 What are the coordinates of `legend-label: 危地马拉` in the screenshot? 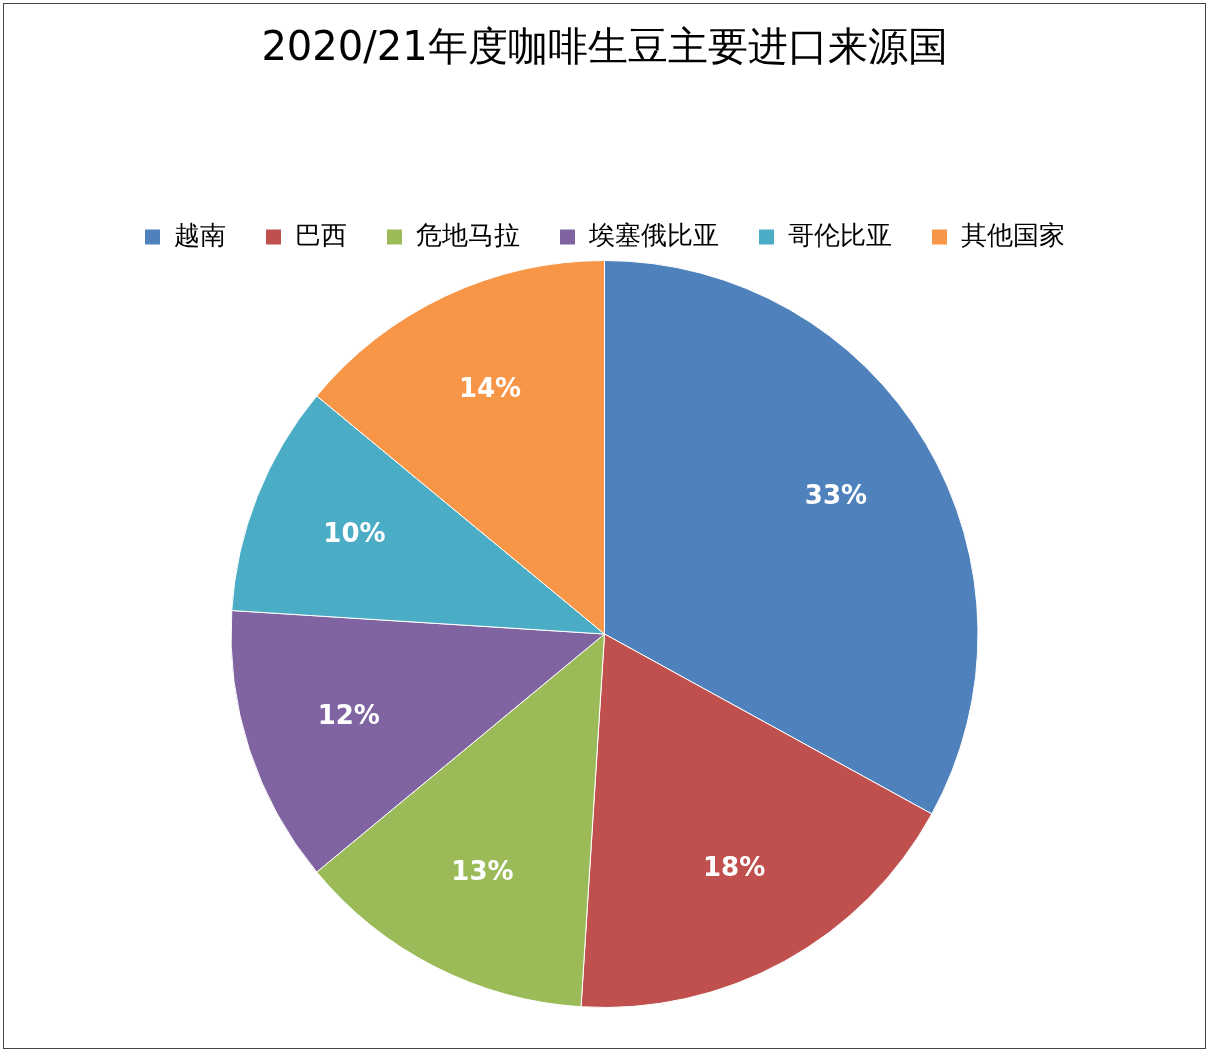 It's located at (467, 234).